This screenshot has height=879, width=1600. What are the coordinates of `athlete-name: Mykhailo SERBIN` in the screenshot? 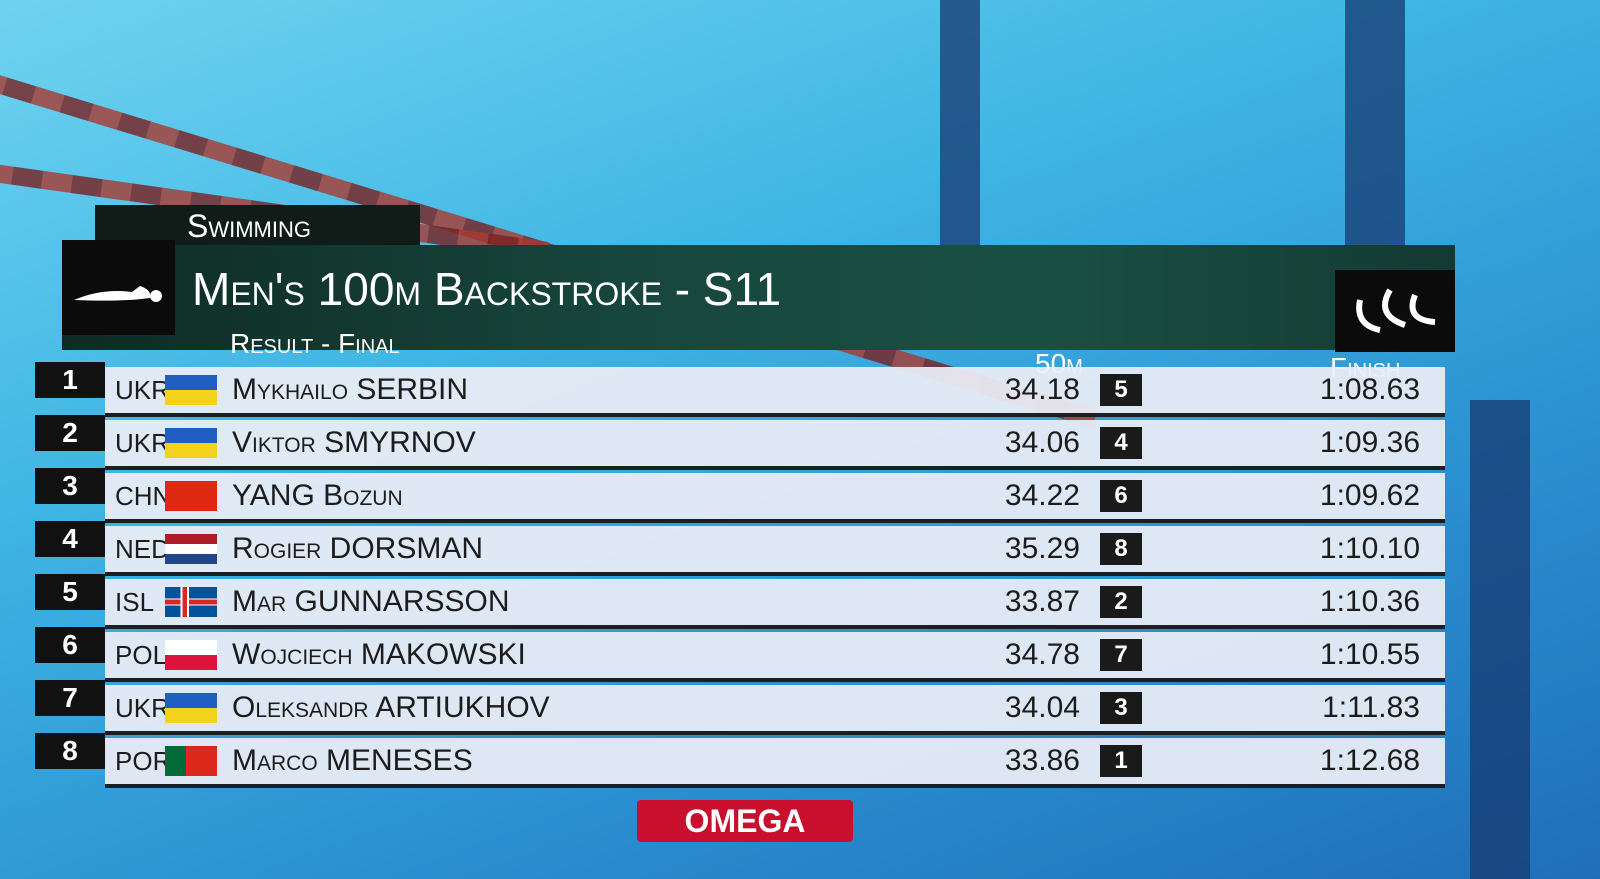 It's located at (350, 389).